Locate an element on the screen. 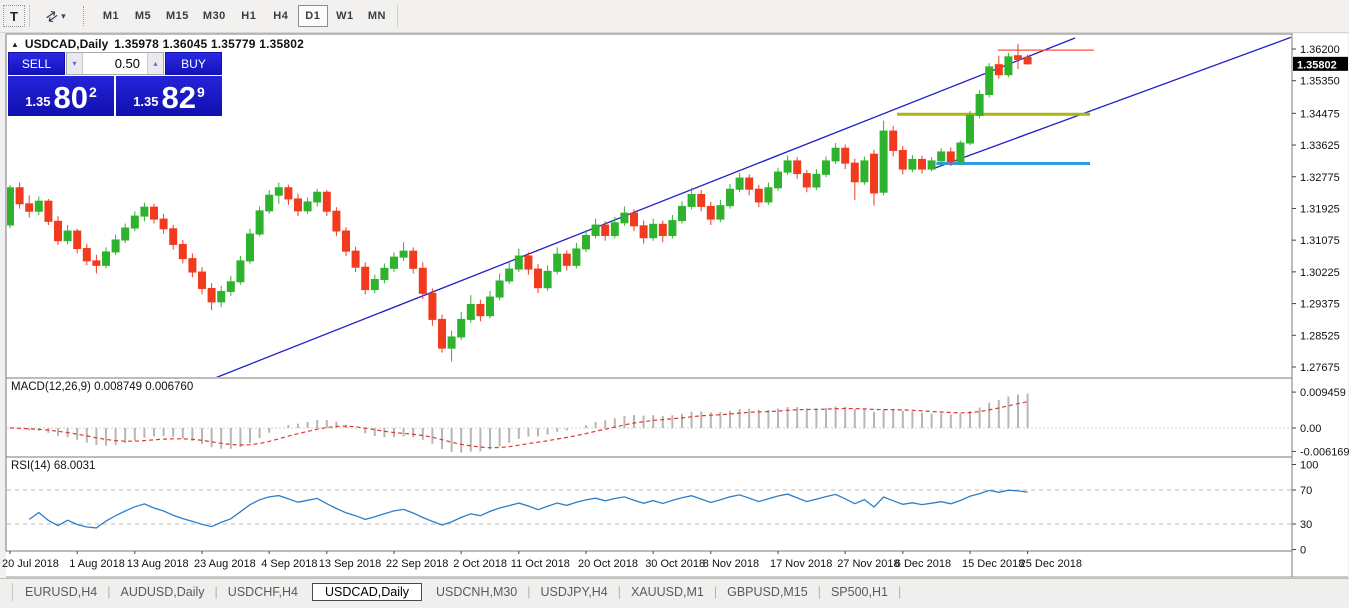  volume-stepper: ▾ 0.50 ▴ is located at coordinates (115, 63).